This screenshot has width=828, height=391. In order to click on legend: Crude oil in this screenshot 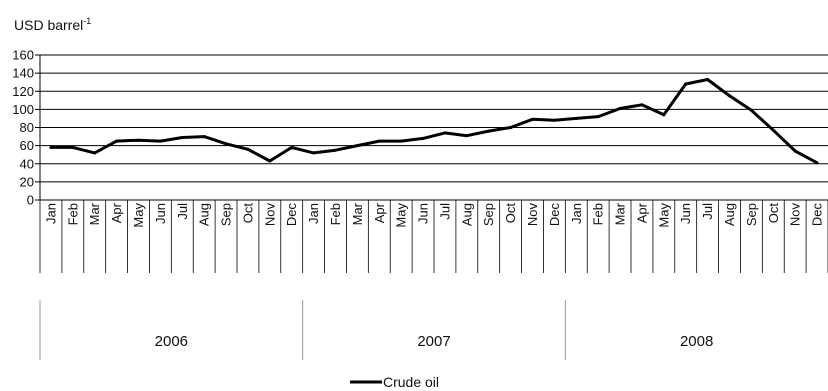, I will do `click(394, 382)`.